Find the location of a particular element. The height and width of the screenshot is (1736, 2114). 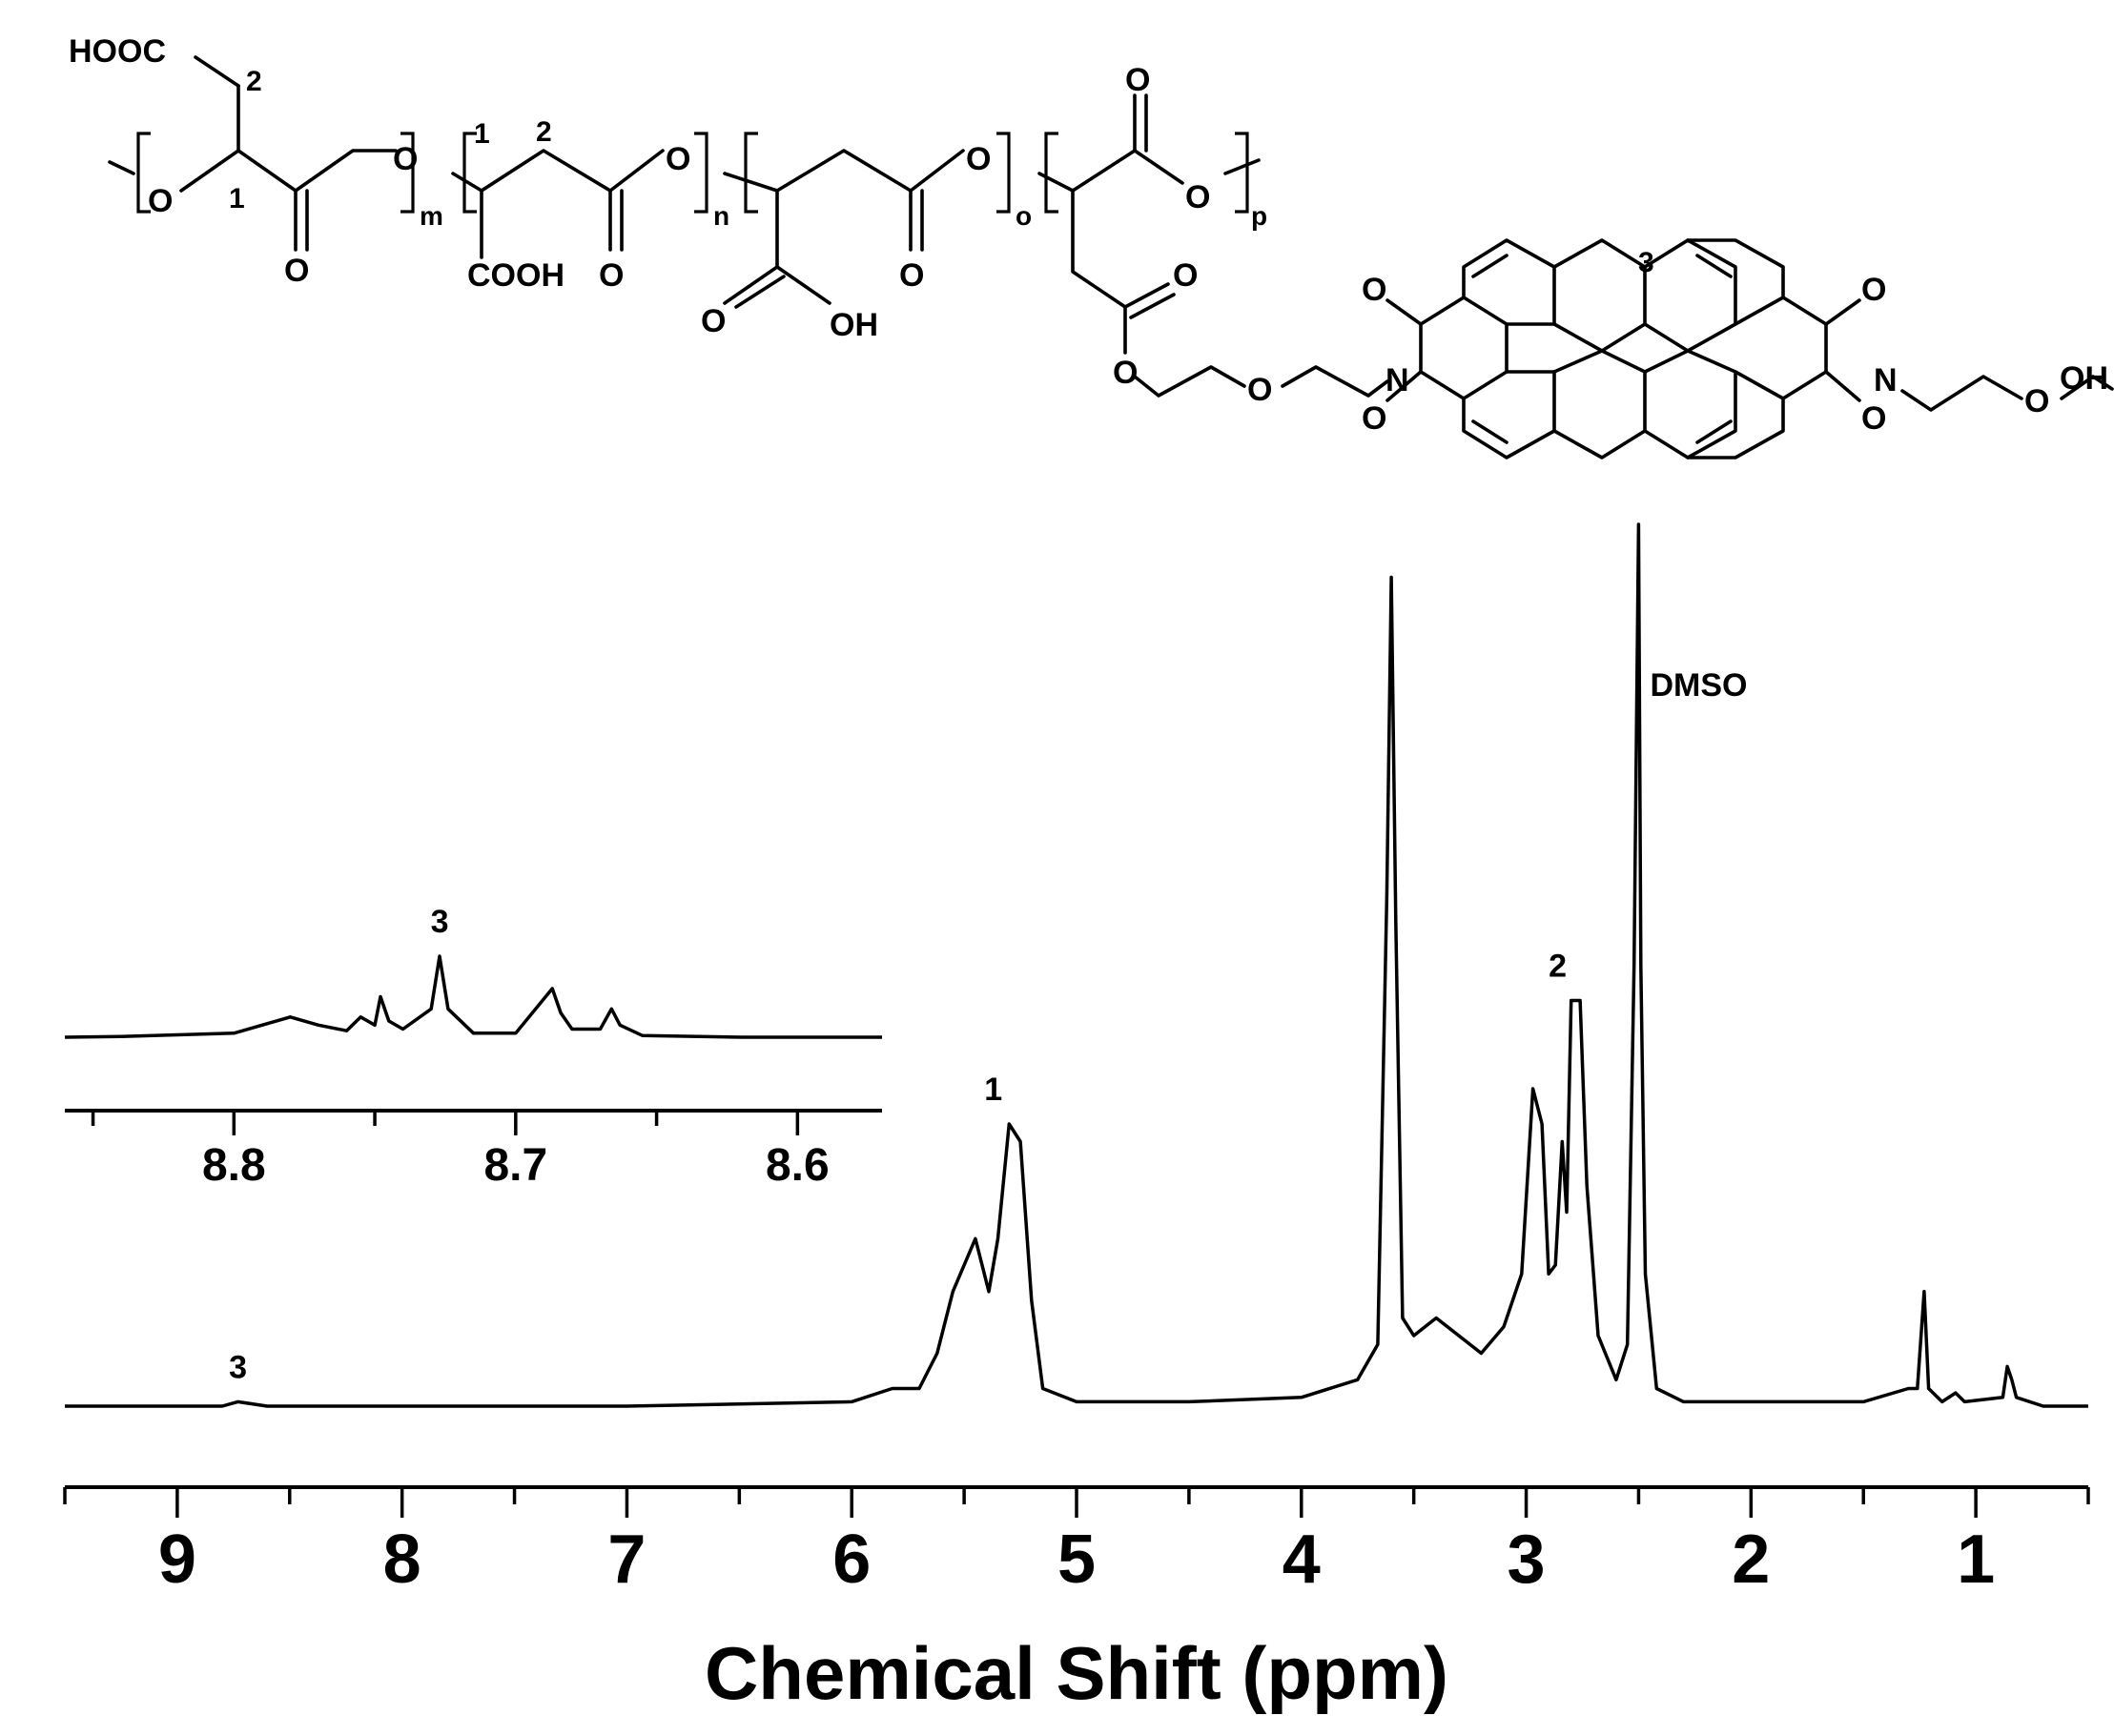

x-axis-ticks: 9 8 7 6 5 4 3 2 1 is located at coordinates (1076, 1542).